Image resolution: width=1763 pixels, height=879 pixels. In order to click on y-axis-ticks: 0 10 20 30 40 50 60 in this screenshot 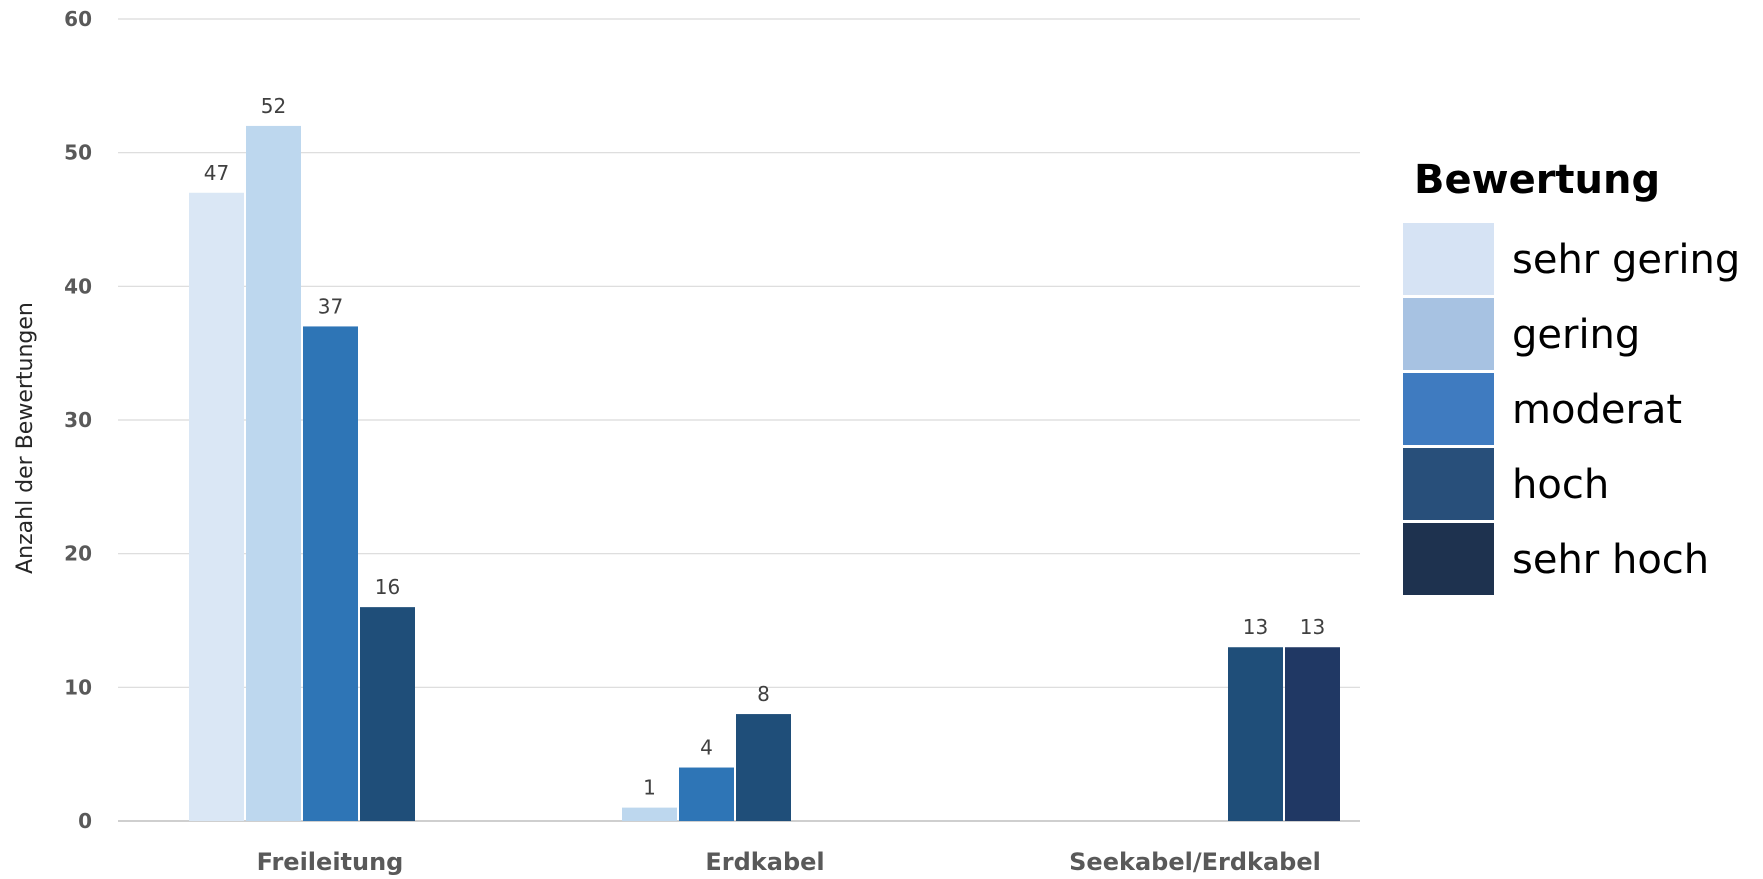, I will do `click(78, 420)`.